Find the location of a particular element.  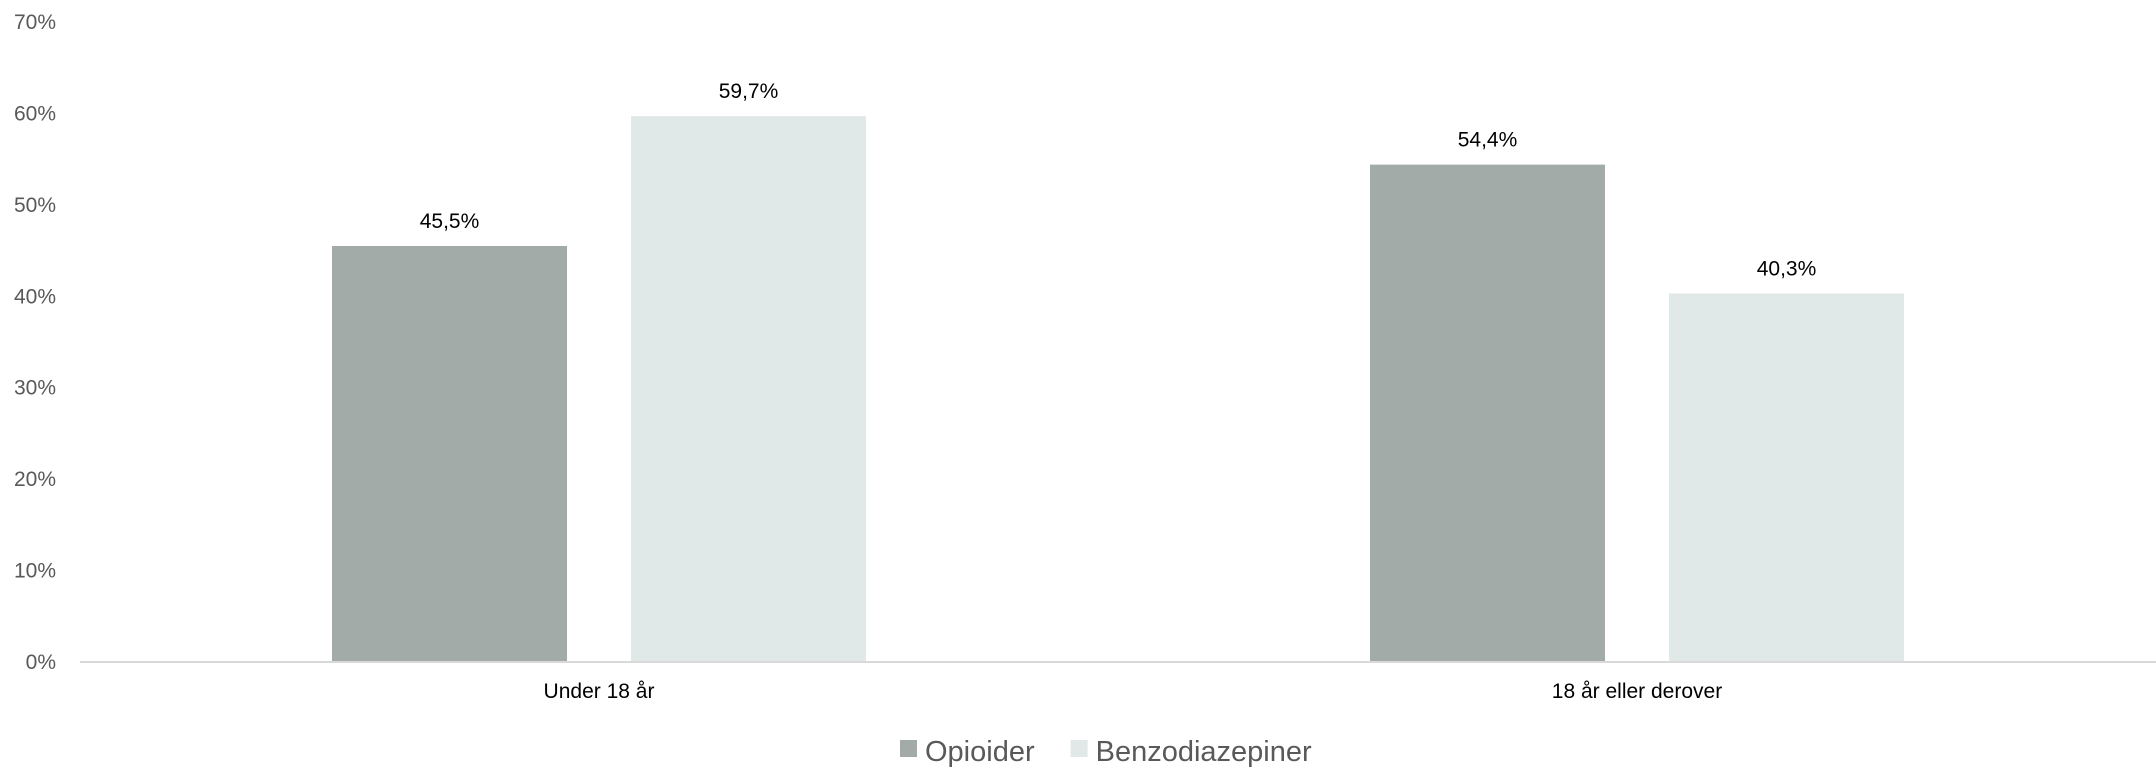

y-tick-label: 30% is located at coordinates (35, 388).